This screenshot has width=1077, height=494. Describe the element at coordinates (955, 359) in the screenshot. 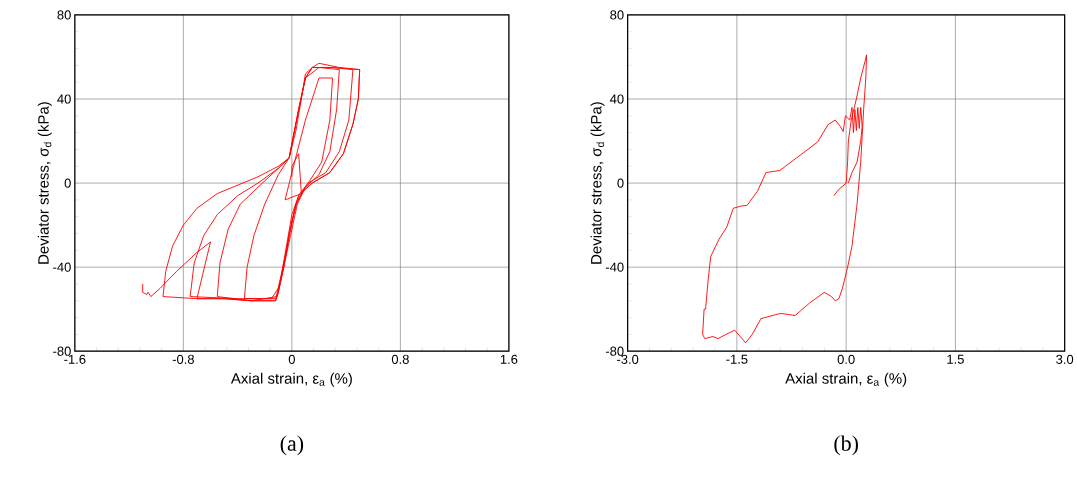

I see `x-tick-label: 1.5` at that location.